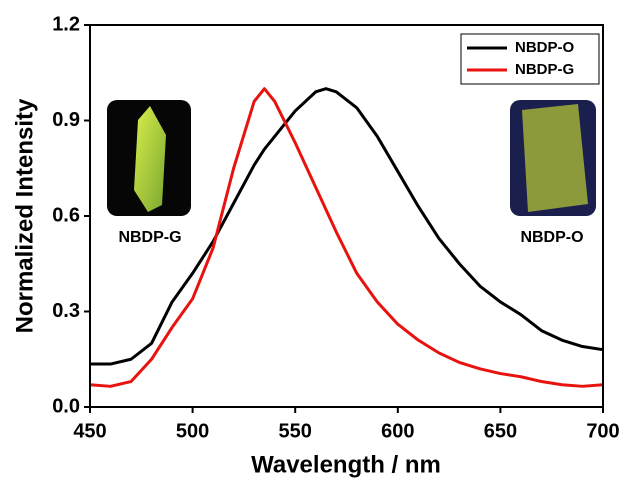 The width and height of the screenshot is (630, 488). What do you see at coordinates (551, 237) in the screenshot?
I see `annotation: NBDP-O` at bounding box center [551, 237].